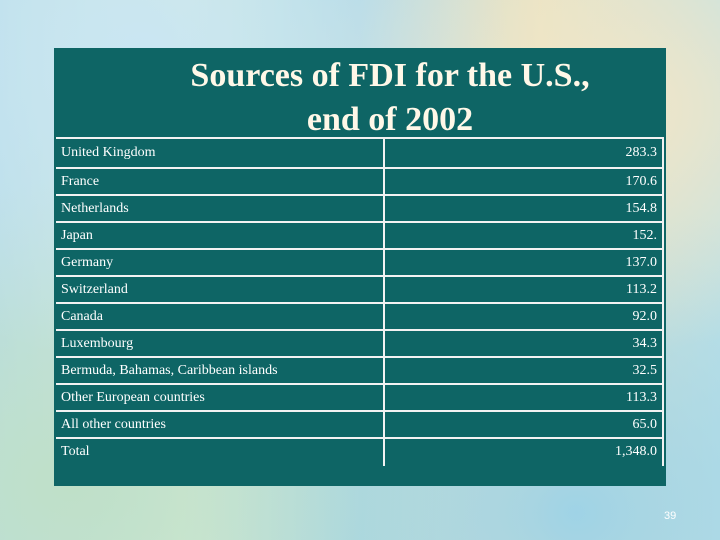  I want to click on value-cell: 65.0, so click(524, 425).